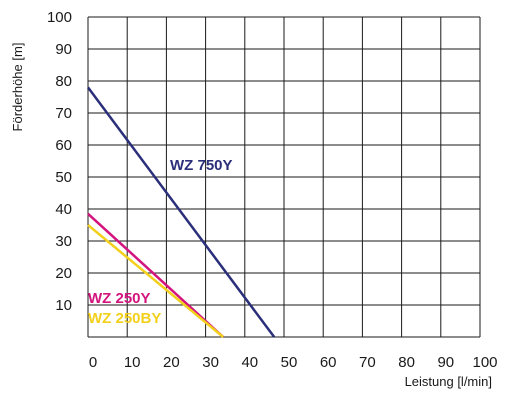 This screenshot has width=507, height=403. Describe the element at coordinates (367, 362) in the screenshot. I see `x-tick-label-70: 70` at that location.